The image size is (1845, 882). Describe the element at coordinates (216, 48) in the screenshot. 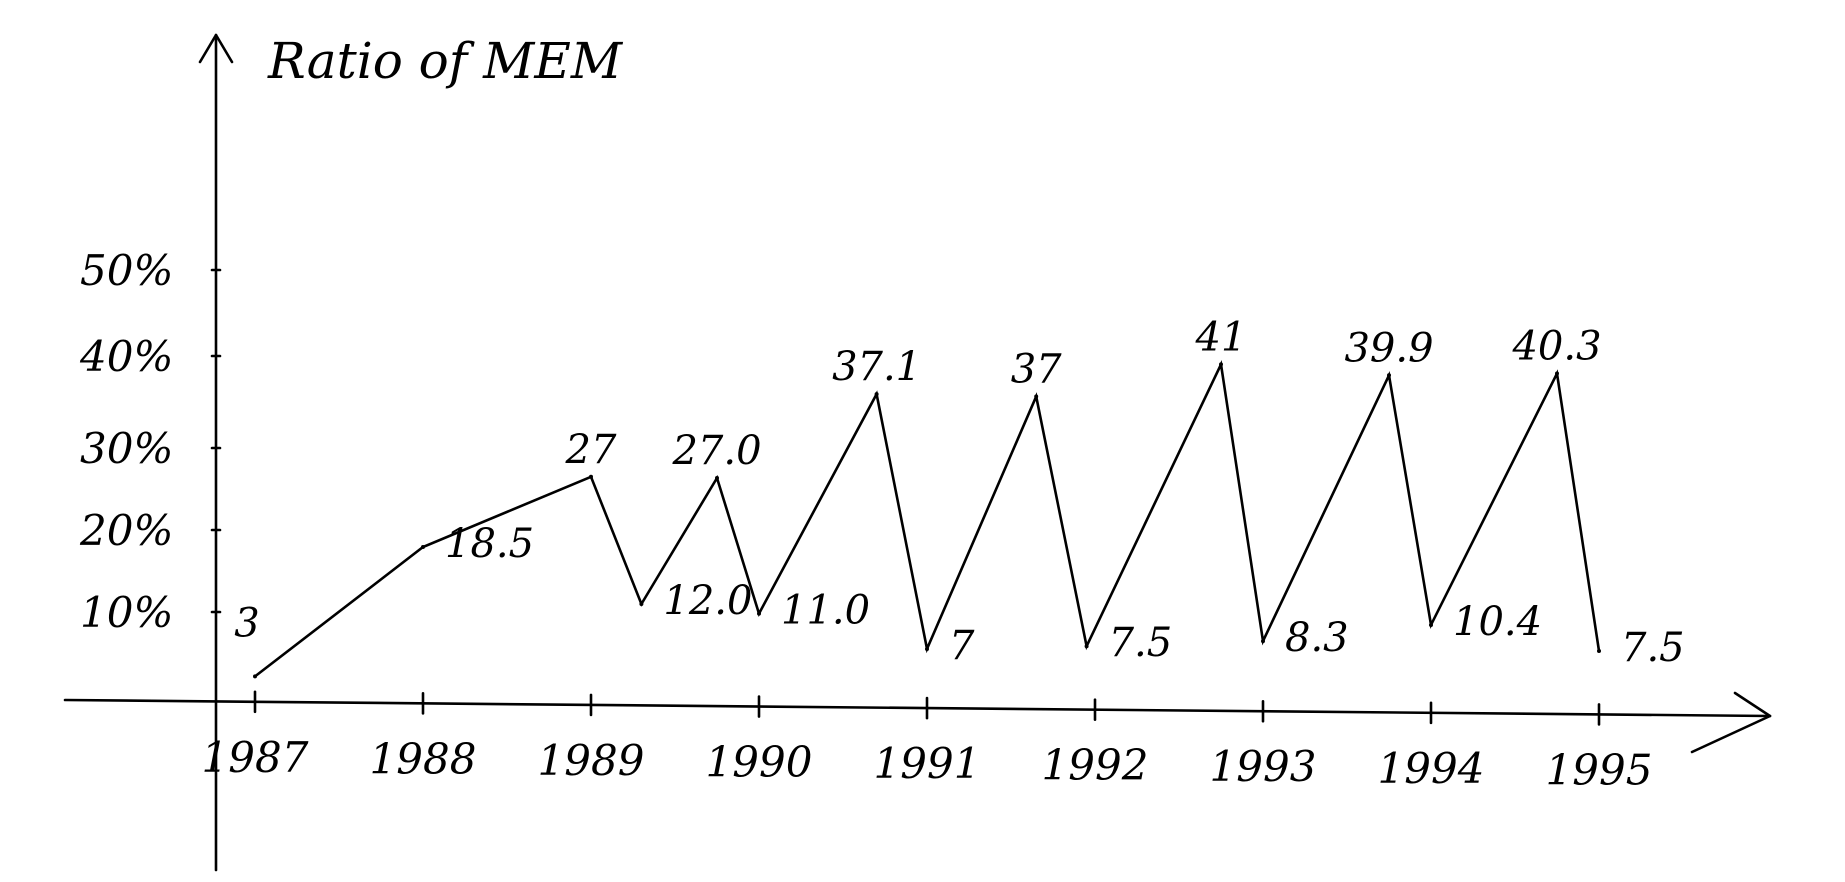

I see `y-axis-arrowhead` at that location.